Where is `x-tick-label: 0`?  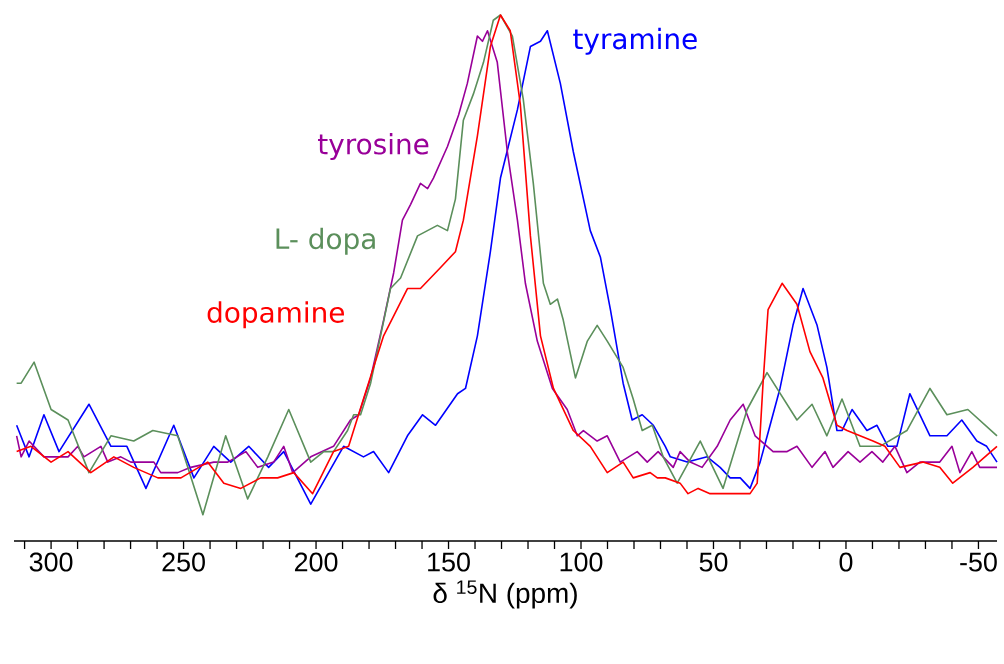
x-tick-label: 0 is located at coordinates (846, 562).